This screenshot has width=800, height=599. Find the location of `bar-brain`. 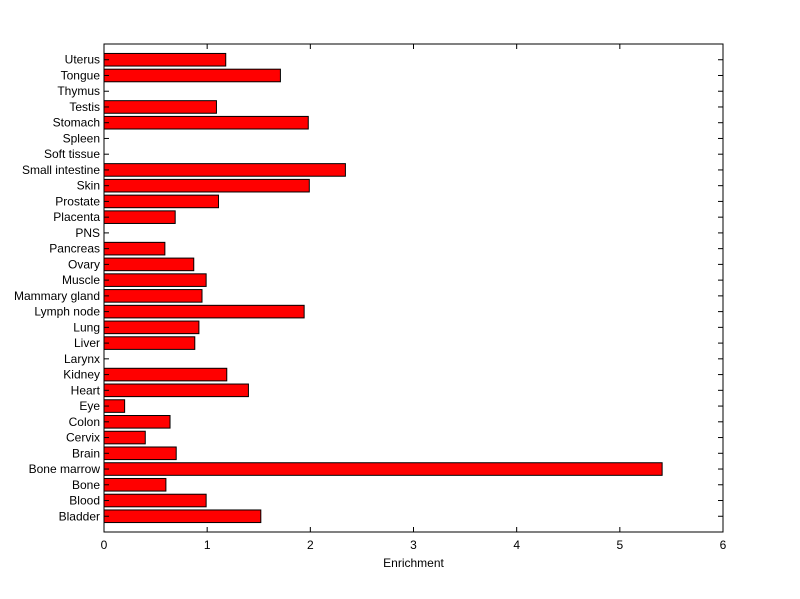

bar-brain is located at coordinates (140, 453).